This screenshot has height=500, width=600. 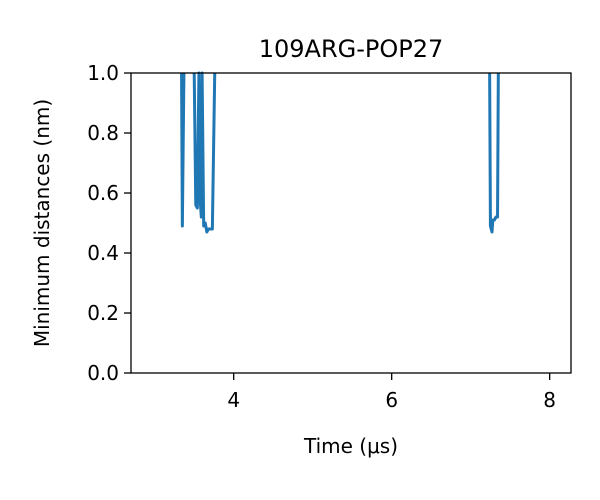 I want to click on y-axis-label: Minimum distances (nm), so click(x=42, y=223).